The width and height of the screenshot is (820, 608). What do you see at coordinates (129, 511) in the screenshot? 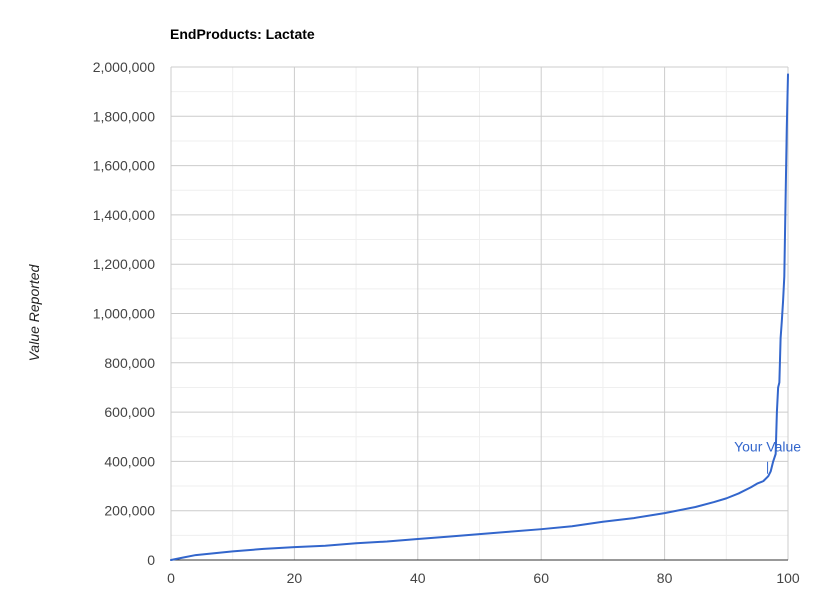
I see `y-tick-label: 200,000` at bounding box center [129, 511].